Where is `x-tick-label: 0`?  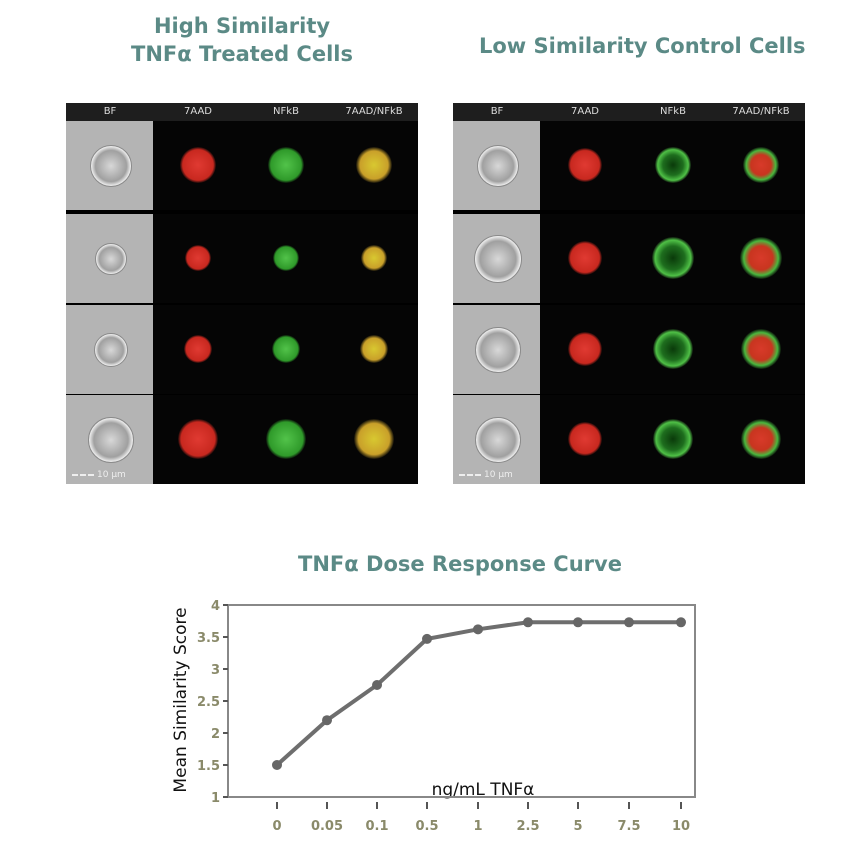 x-tick-label: 0 is located at coordinates (276, 826).